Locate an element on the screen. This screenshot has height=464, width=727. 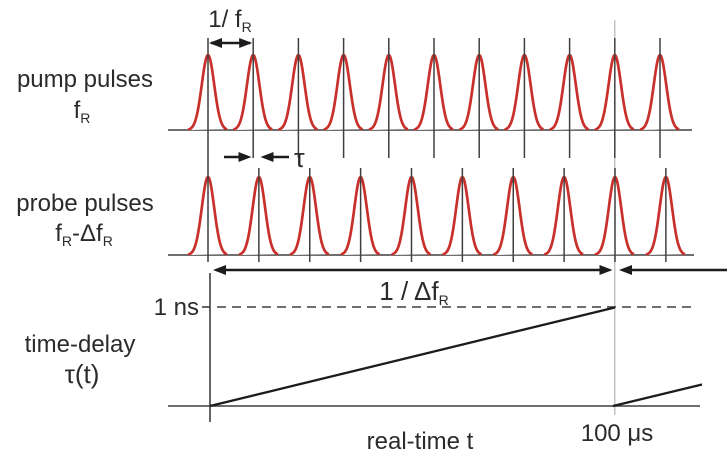
scan-period-label: 1 / ΔfR is located at coordinates (413, 292).